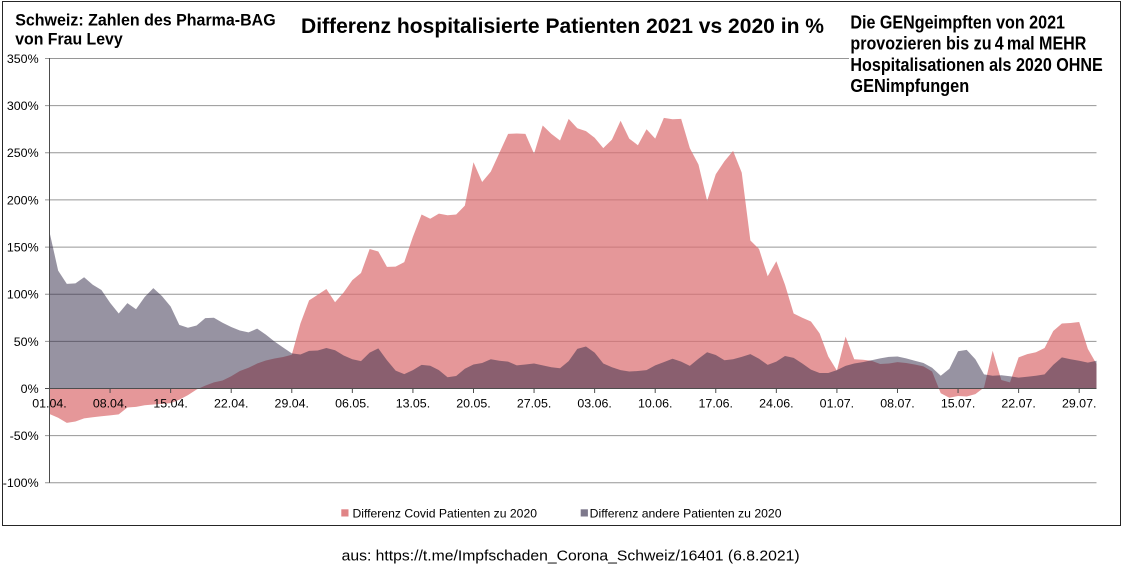  I want to click on svg-text: 17.06., so click(716, 404).